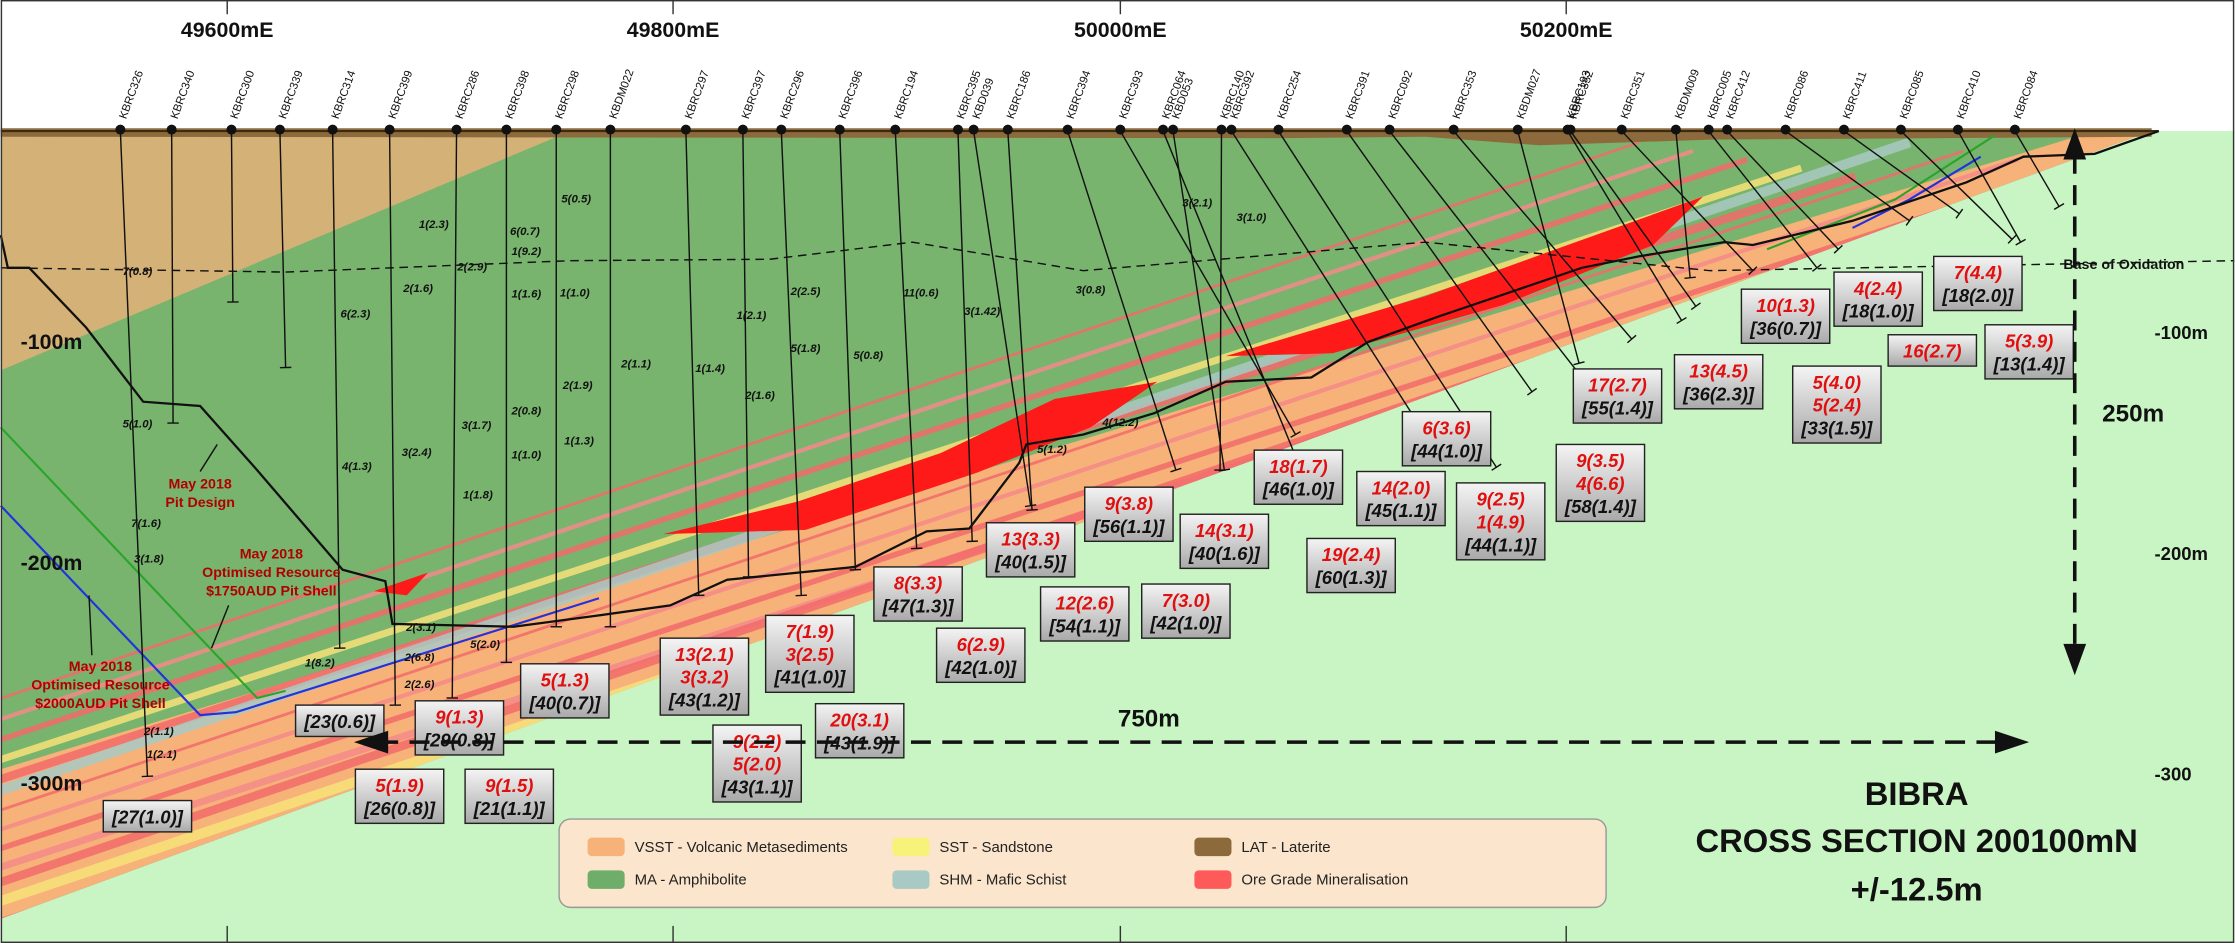 The height and width of the screenshot is (943, 2235). I want to click on total-label: [29(0.8)], so click(459, 739).